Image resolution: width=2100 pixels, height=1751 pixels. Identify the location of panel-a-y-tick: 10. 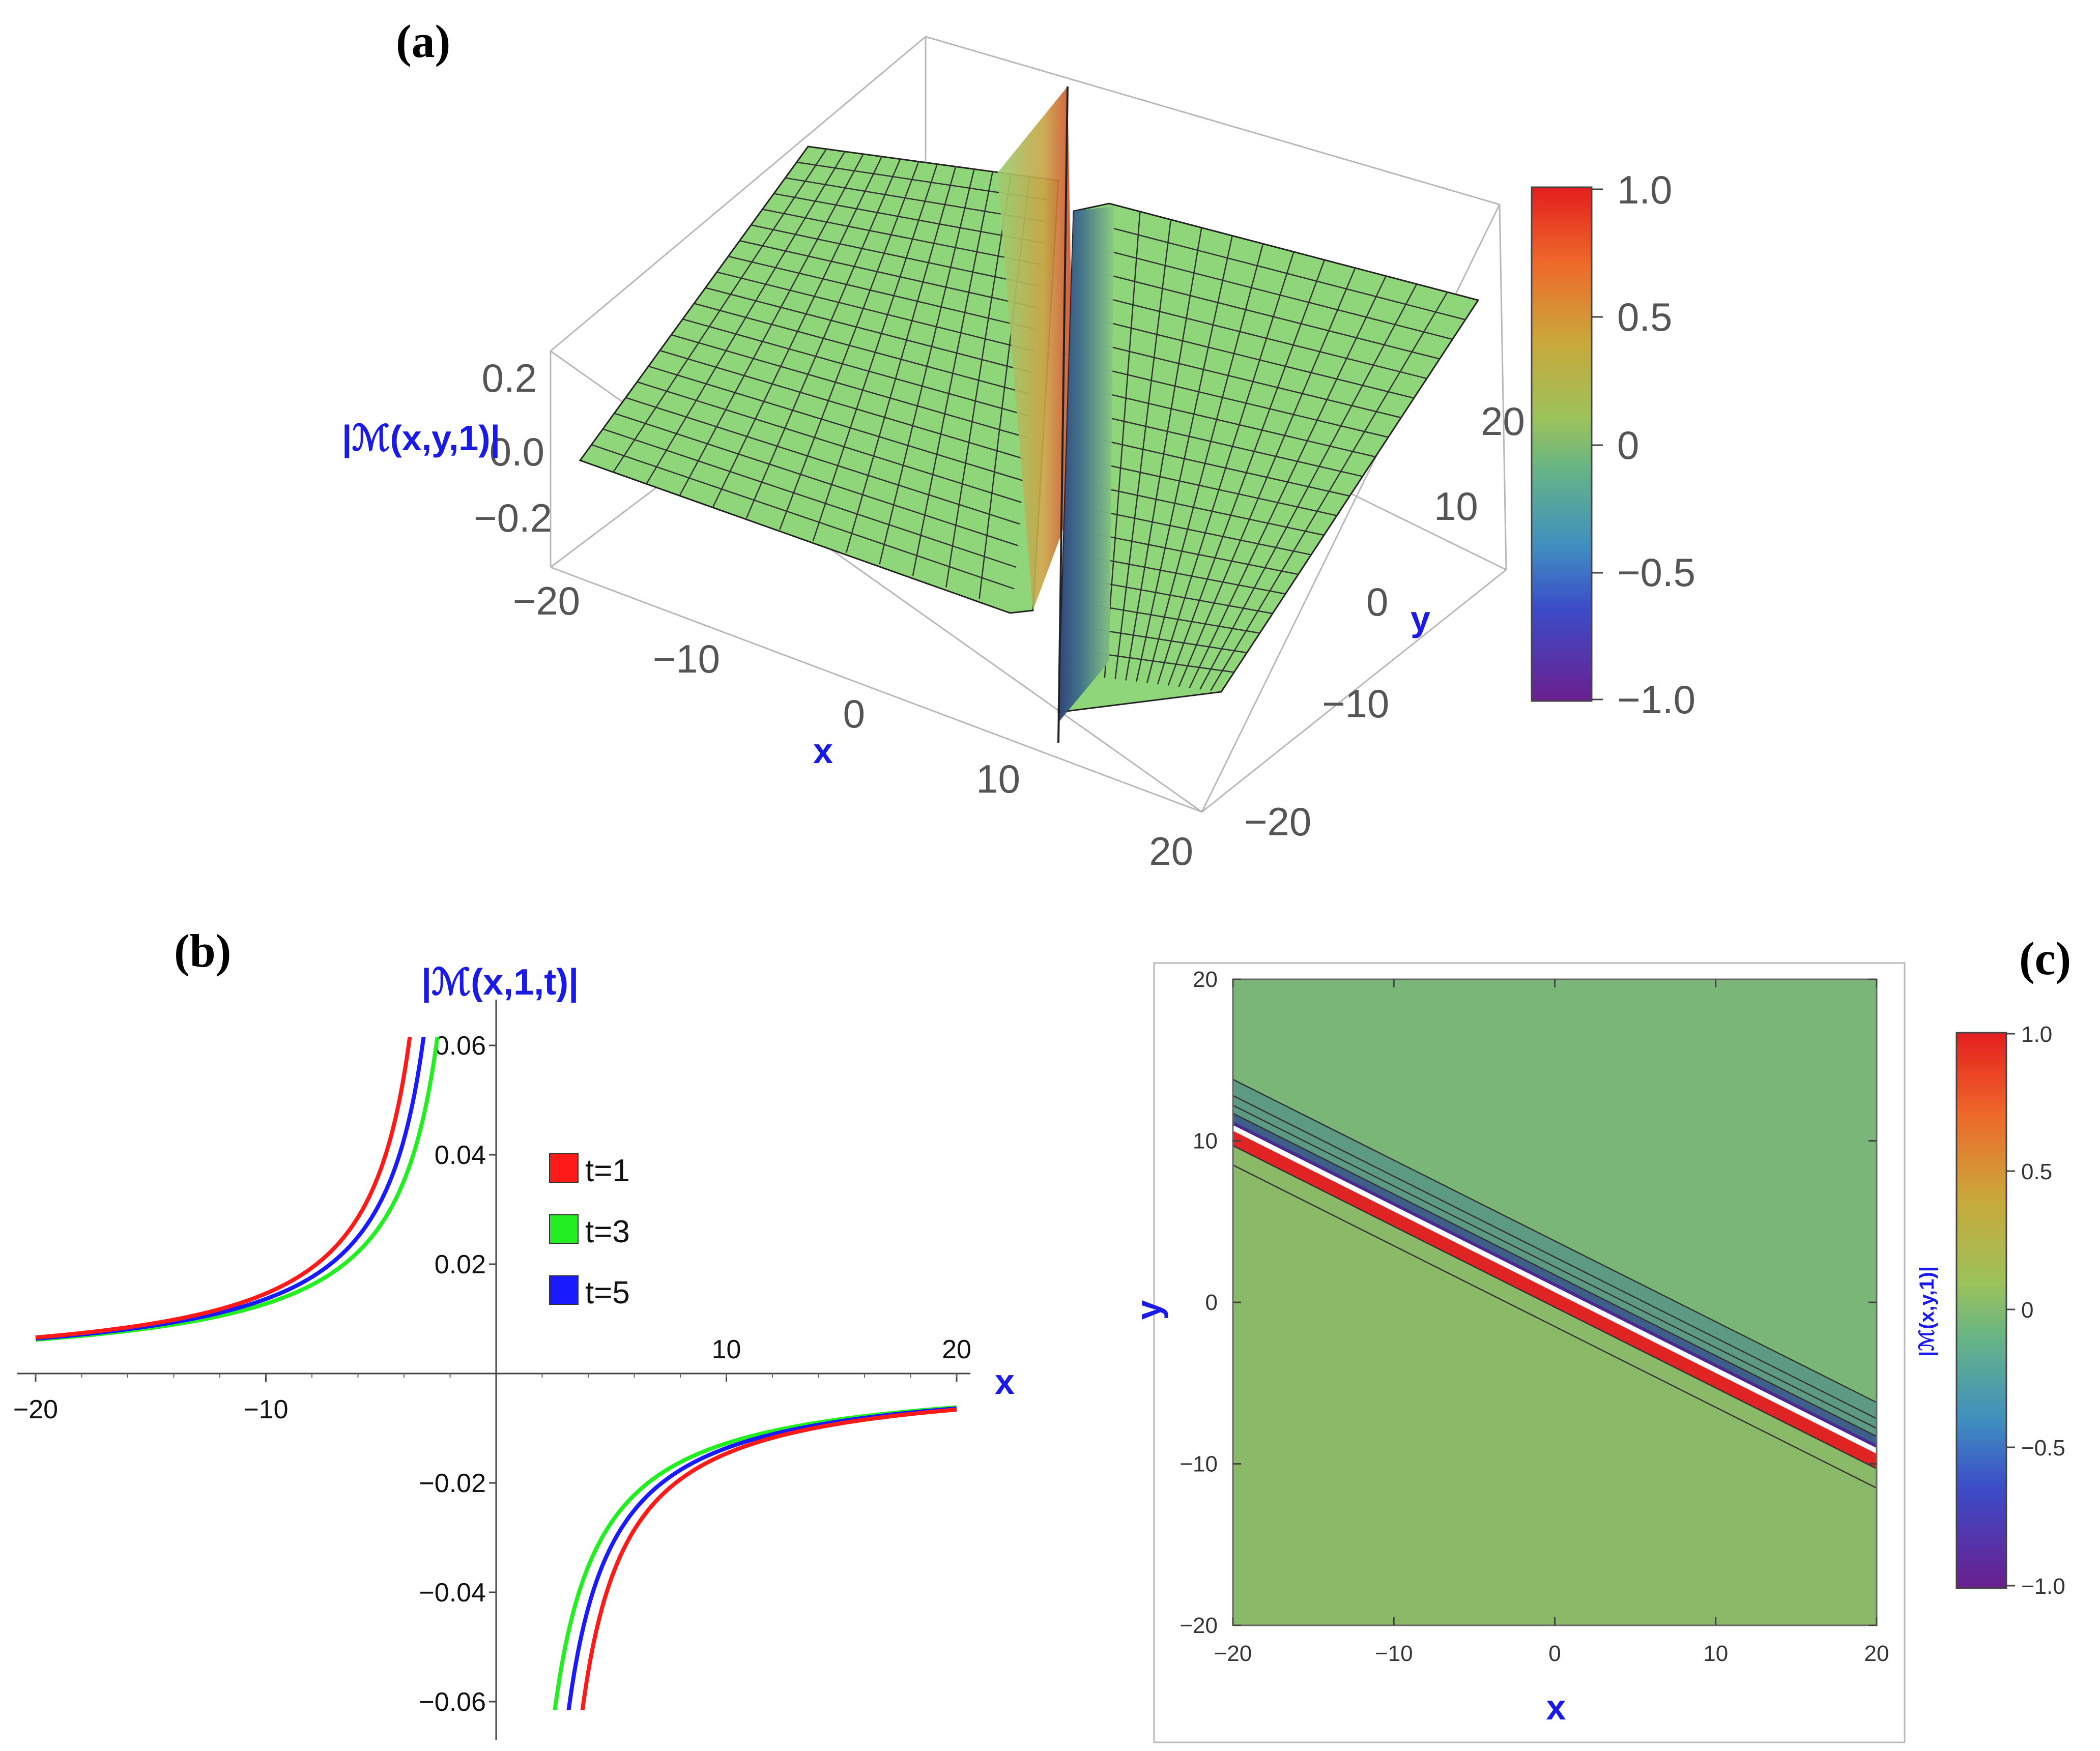
(1456, 506).